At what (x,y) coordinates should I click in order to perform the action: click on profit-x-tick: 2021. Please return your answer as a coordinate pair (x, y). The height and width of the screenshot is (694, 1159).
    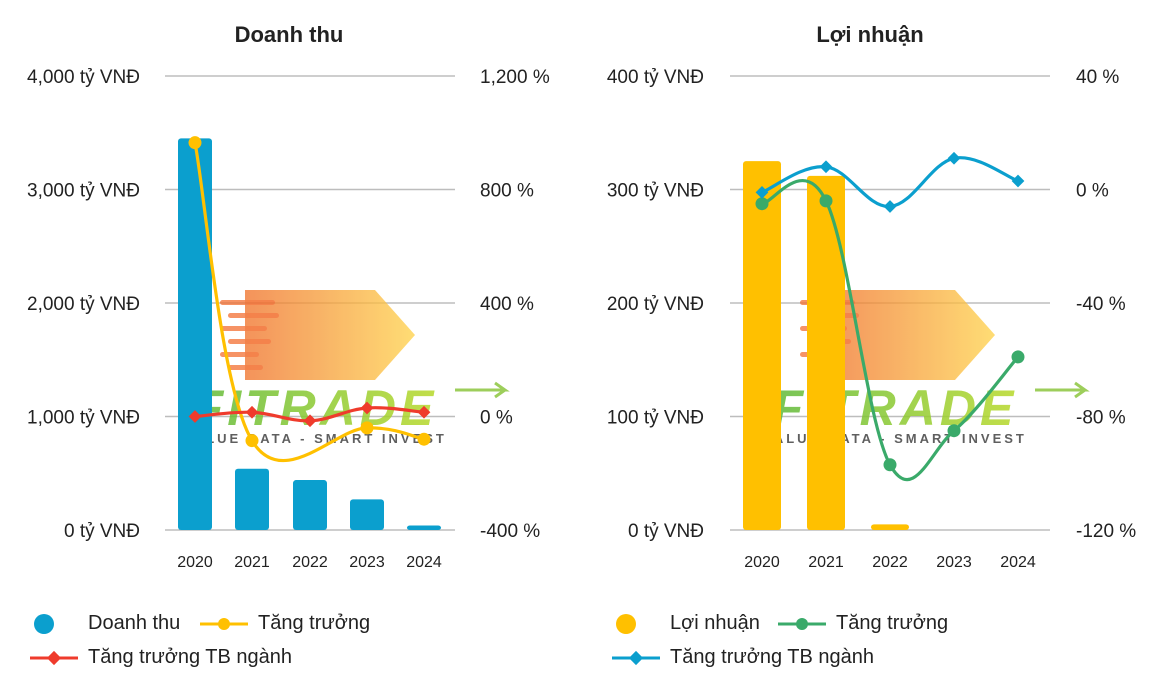
    Looking at the image, I should click on (826, 562).